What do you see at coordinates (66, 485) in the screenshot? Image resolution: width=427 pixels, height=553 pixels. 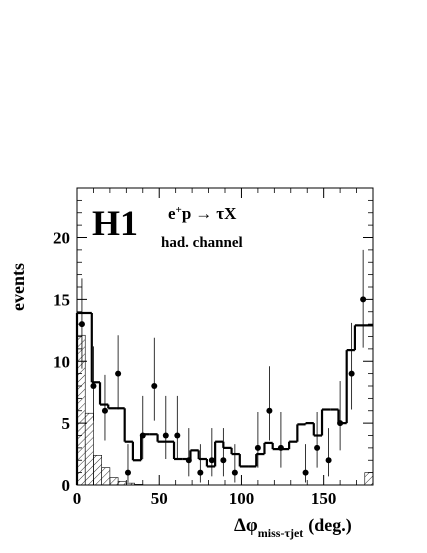 I see `y-tick-label-0: 0` at bounding box center [66, 485].